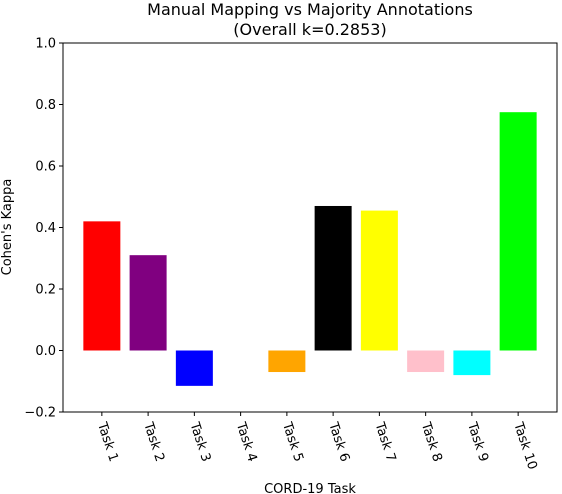  I want to click on x-tick-label: Task 5, so click(292, 442).